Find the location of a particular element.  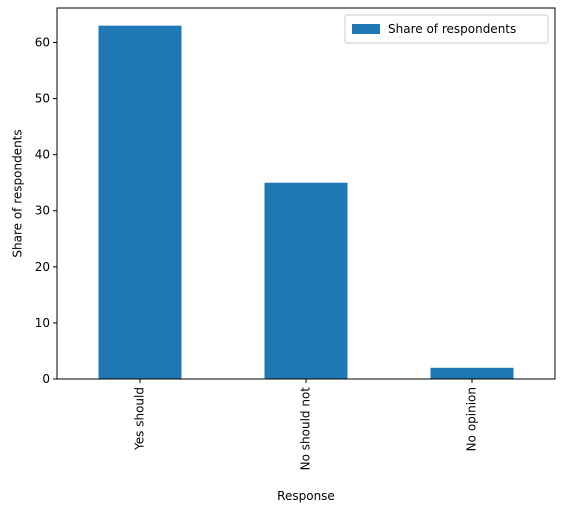

y-tick-label: 10 is located at coordinates (42, 323).